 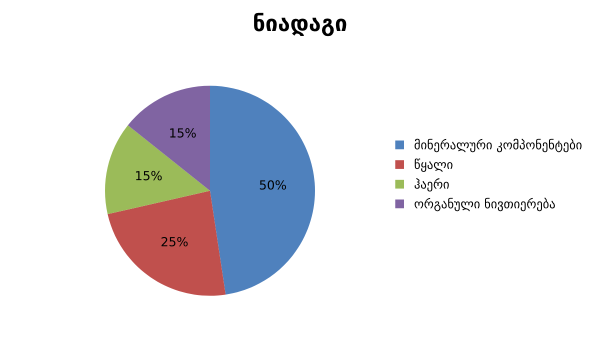 I want to click on chart-title: ნიადაგი, so click(x=300, y=24).